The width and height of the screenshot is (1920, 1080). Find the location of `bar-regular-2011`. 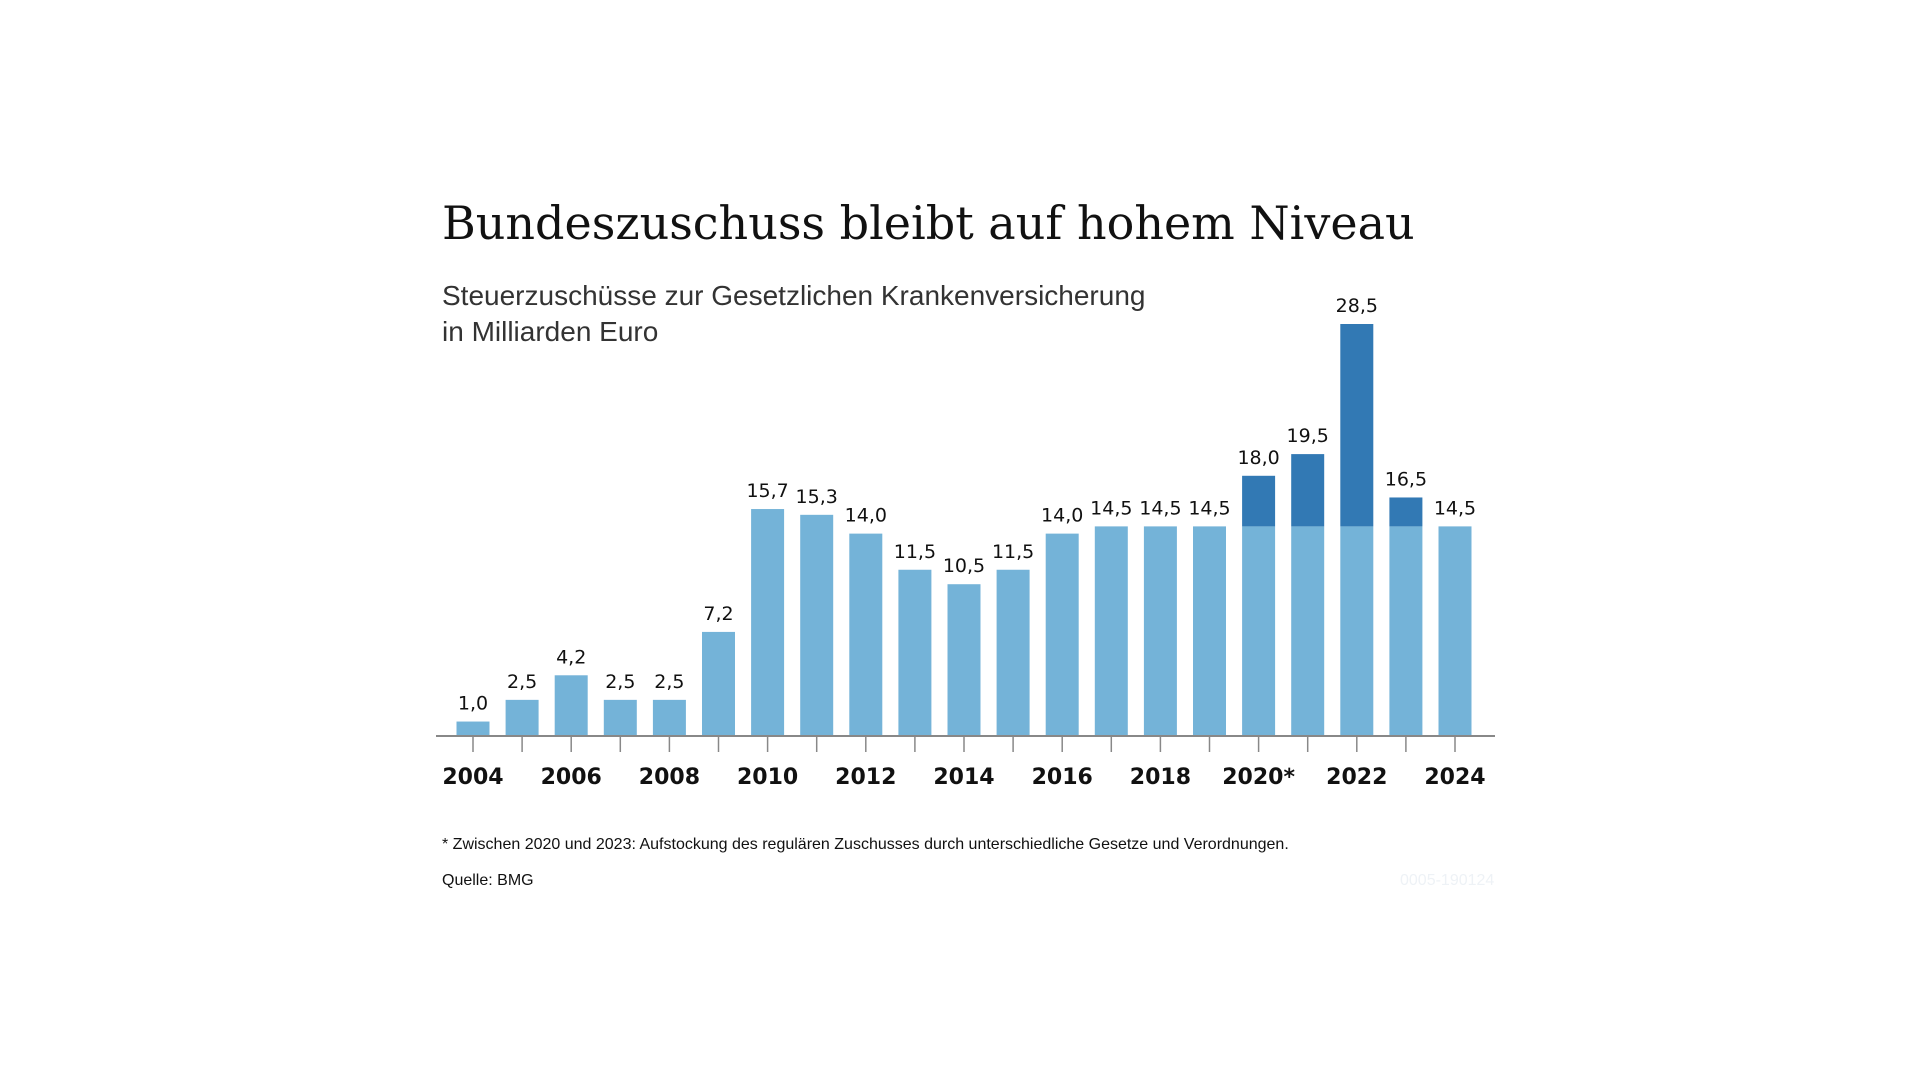

bar-regular-2011 is located at coordinates (817, 625).